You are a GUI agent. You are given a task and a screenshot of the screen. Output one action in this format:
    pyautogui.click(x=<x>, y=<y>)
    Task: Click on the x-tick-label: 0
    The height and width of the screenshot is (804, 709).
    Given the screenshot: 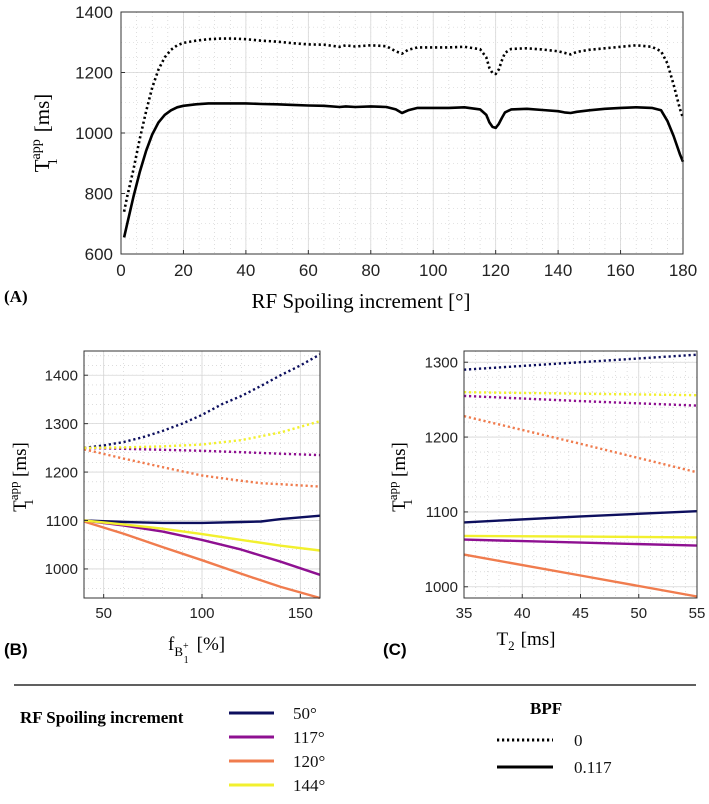 What is the action you would take?
    pyautogui.click(x=120, y=270)
    